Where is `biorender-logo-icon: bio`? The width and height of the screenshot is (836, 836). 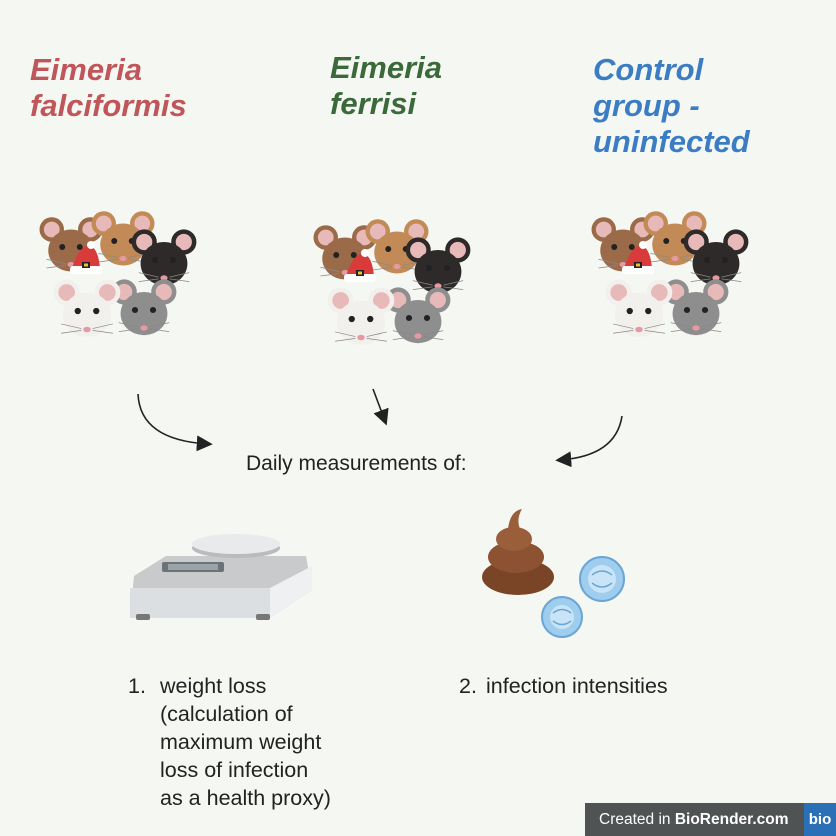 biorender-logo-icon: bio is located at coordinates (820, 819).